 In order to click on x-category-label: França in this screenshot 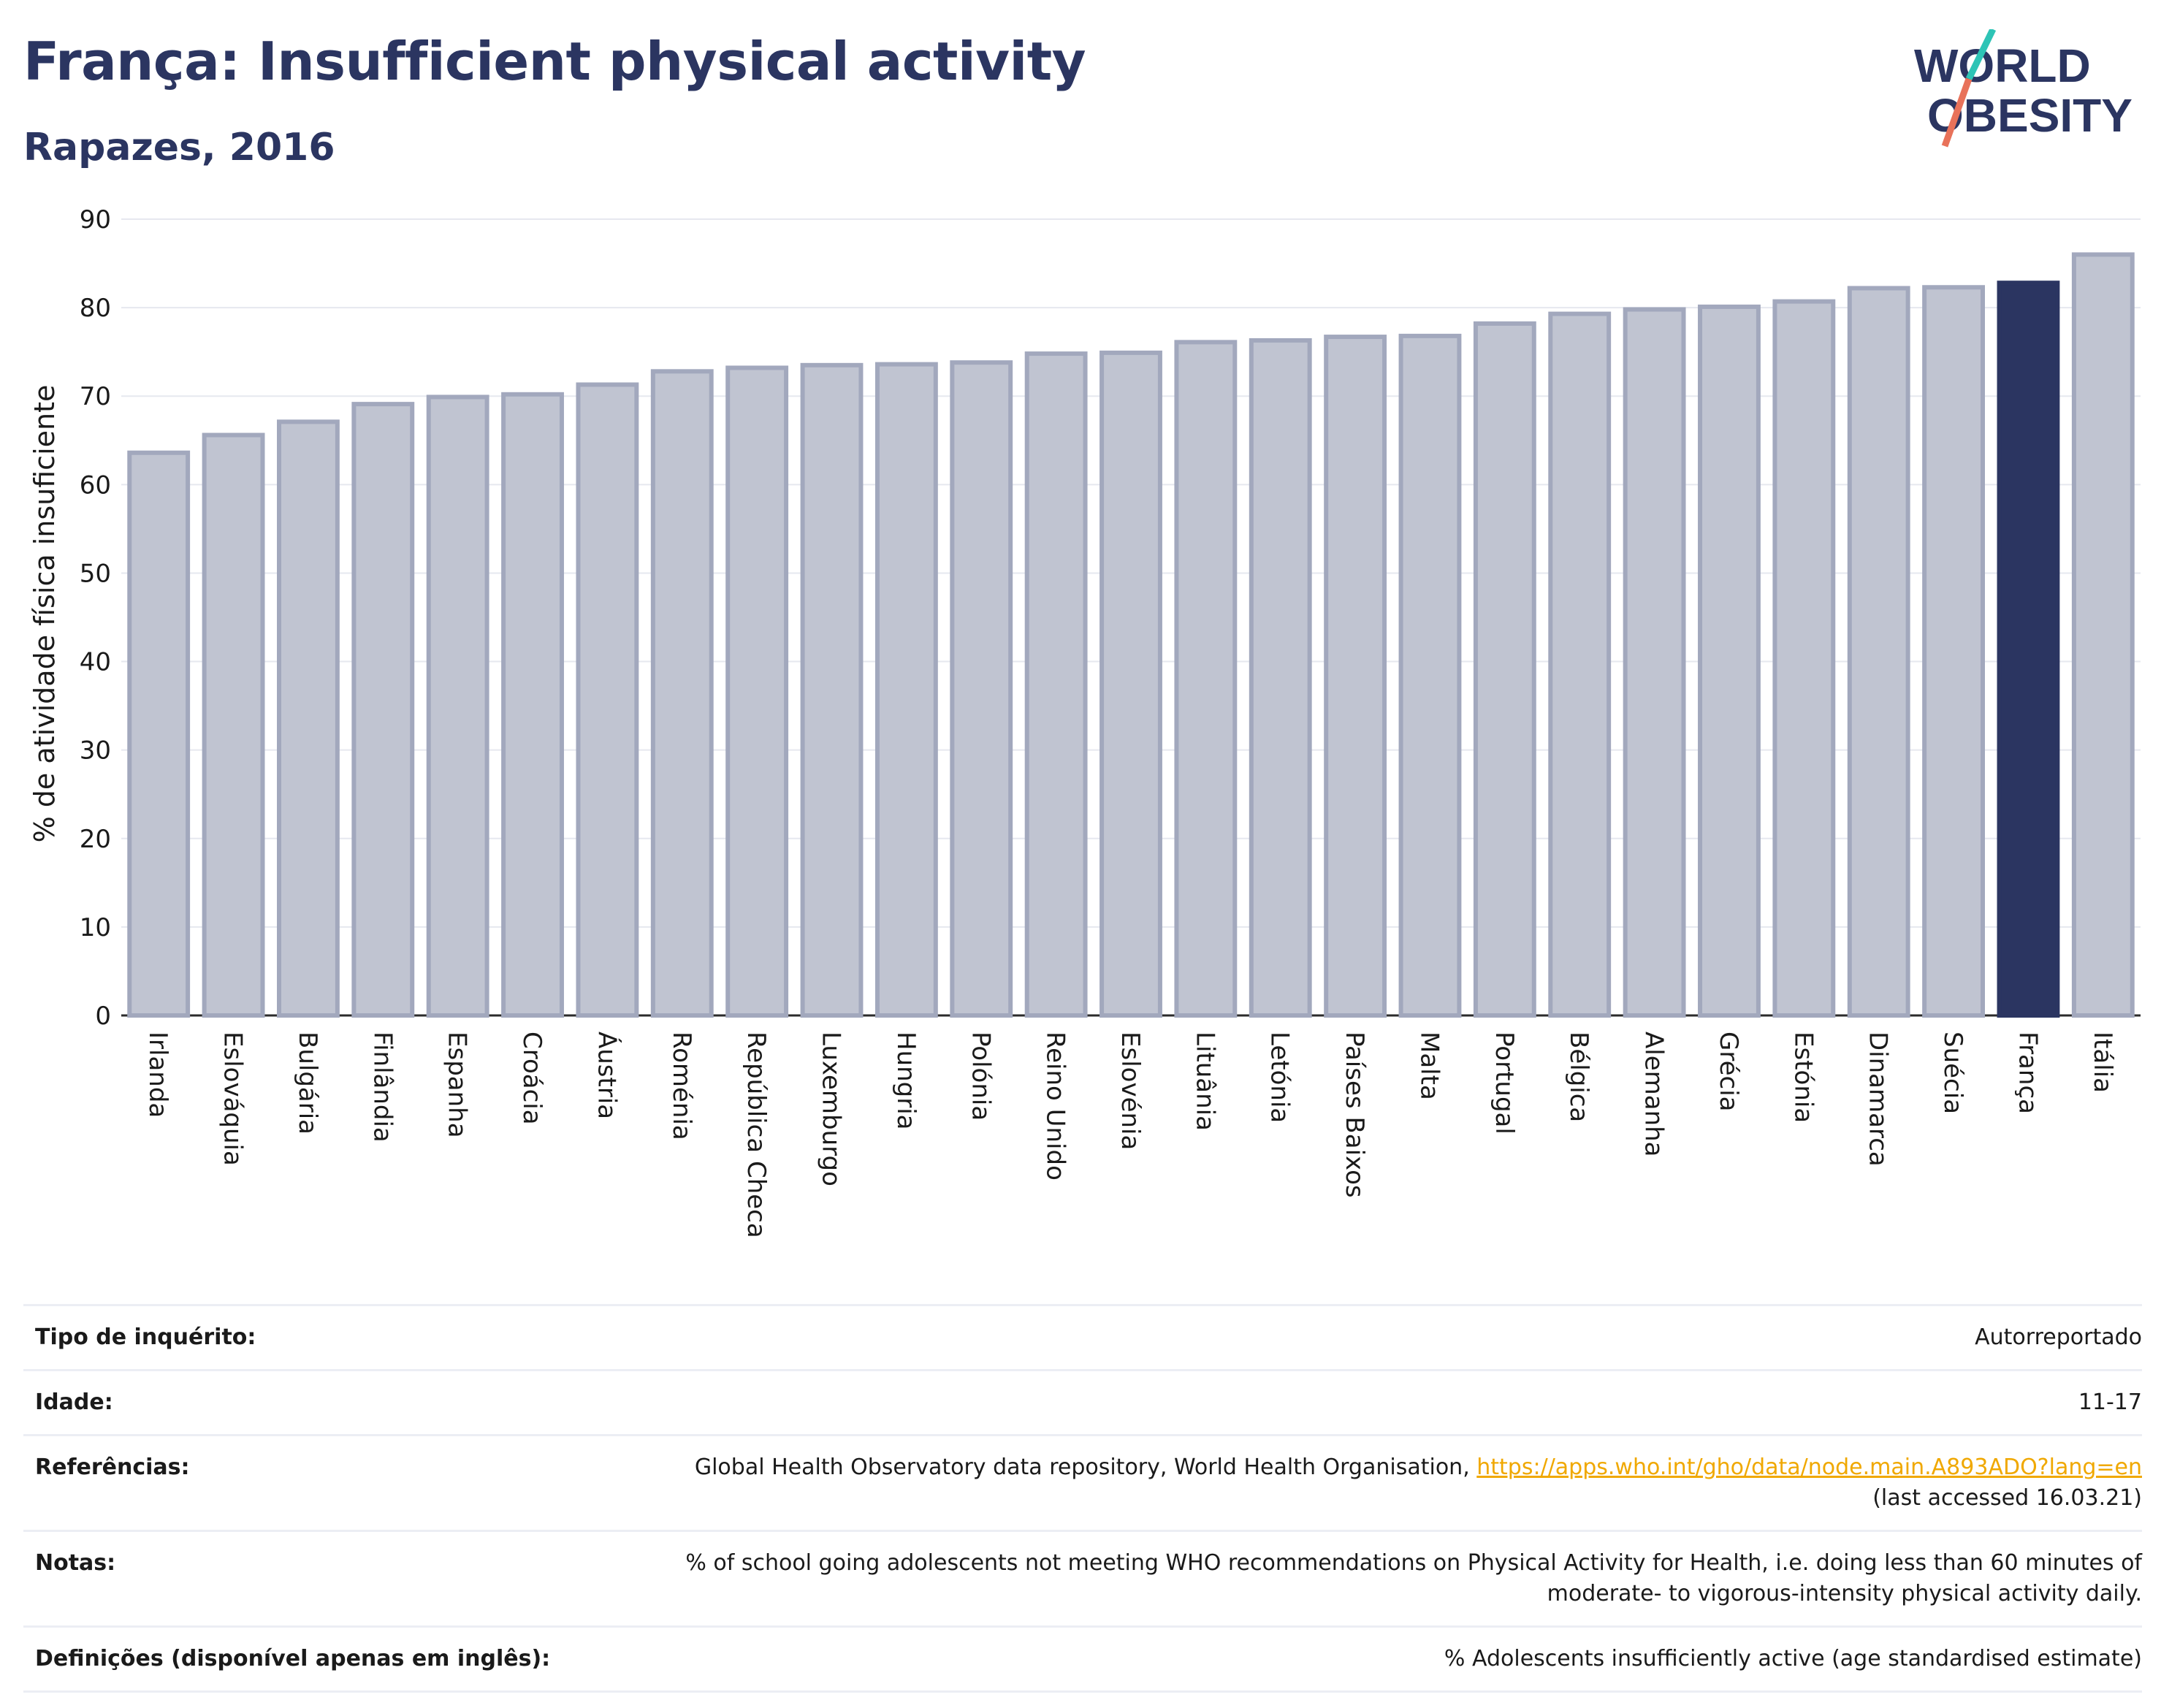, I will do `click(2027, 1073)`.